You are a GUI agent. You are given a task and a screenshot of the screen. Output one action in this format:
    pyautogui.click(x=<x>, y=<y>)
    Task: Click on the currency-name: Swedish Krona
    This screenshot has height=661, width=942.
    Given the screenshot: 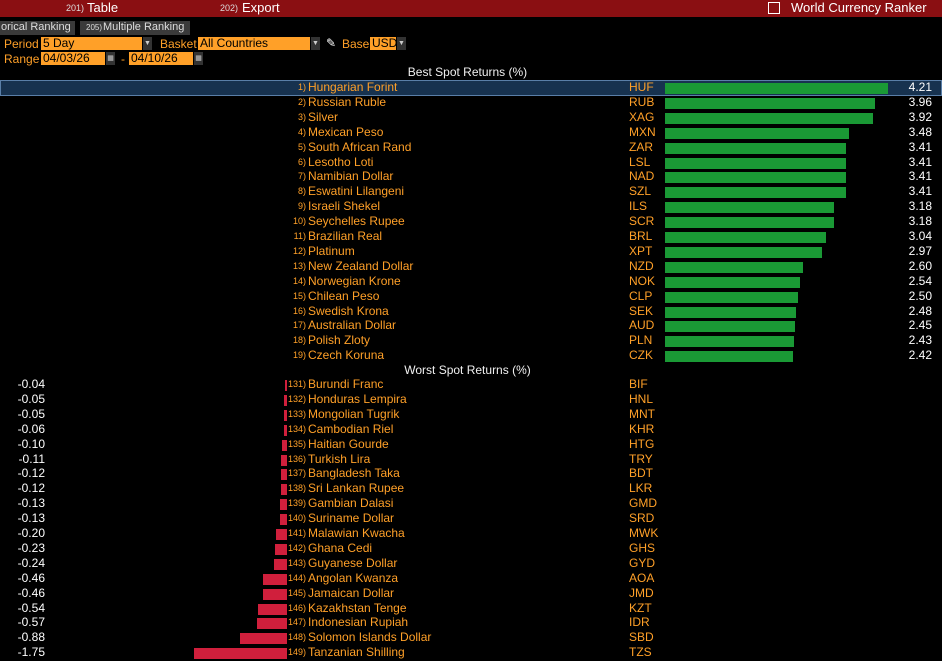 What is the action you would take?
    pyautogui.click(x=348, y=310)
    